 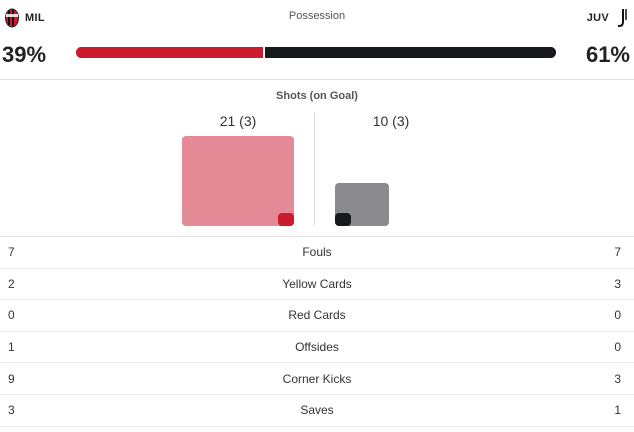 I want to click on stat-home-value: 7, so click(x=11, y=252).